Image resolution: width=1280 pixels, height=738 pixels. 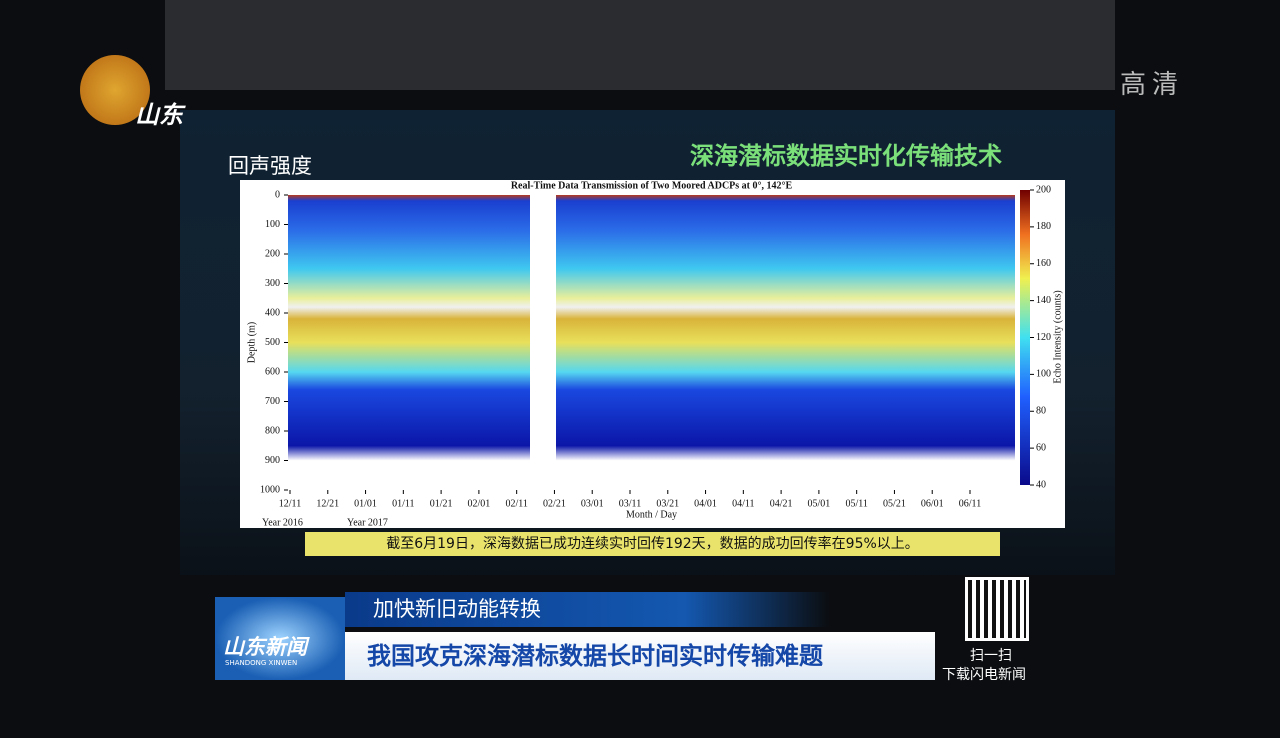 What do you see at coordinates (272, 283) in the screenshot?
I see `y-tick-label: 300` at bounding box center [272, 283].